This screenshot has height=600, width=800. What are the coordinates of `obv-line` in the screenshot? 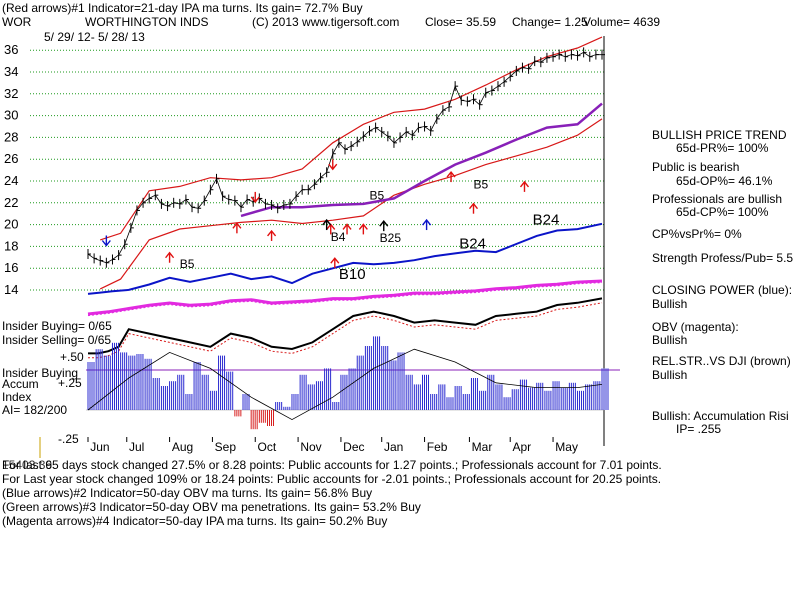 It's located at (345, 297).